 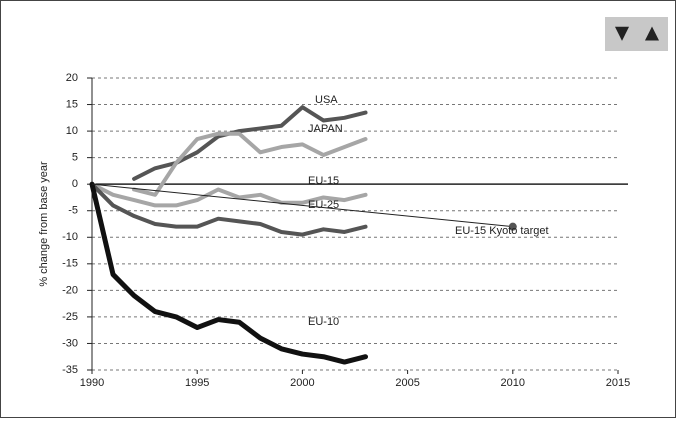 I want to click on series-label: JAPAN, so click(x=325, y=129).